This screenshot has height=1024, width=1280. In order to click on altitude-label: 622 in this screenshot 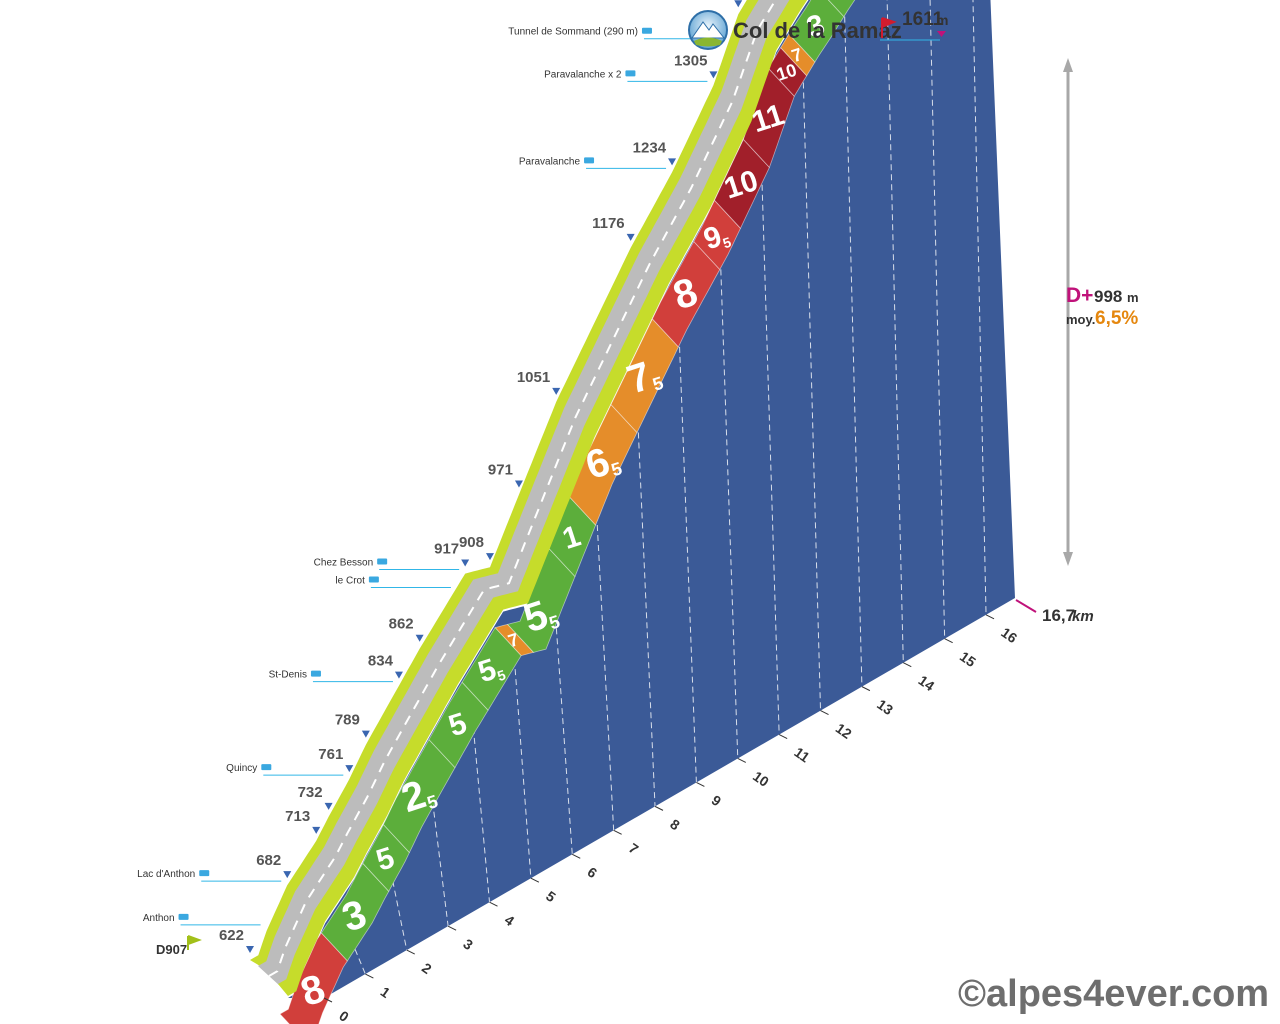, I will do `click(231, 935)`.